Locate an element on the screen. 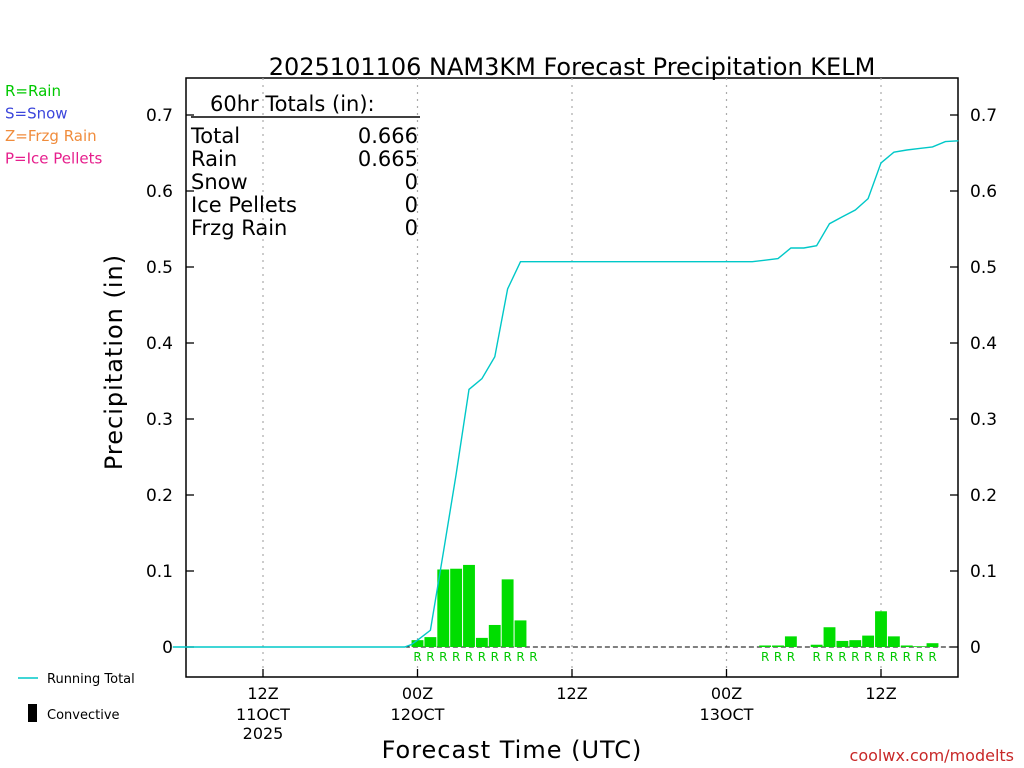 Image resolution: width=1024 pixels, height=768 pixels. credit-text: coolwx.com/modelts is located at coordinates (932, 755).